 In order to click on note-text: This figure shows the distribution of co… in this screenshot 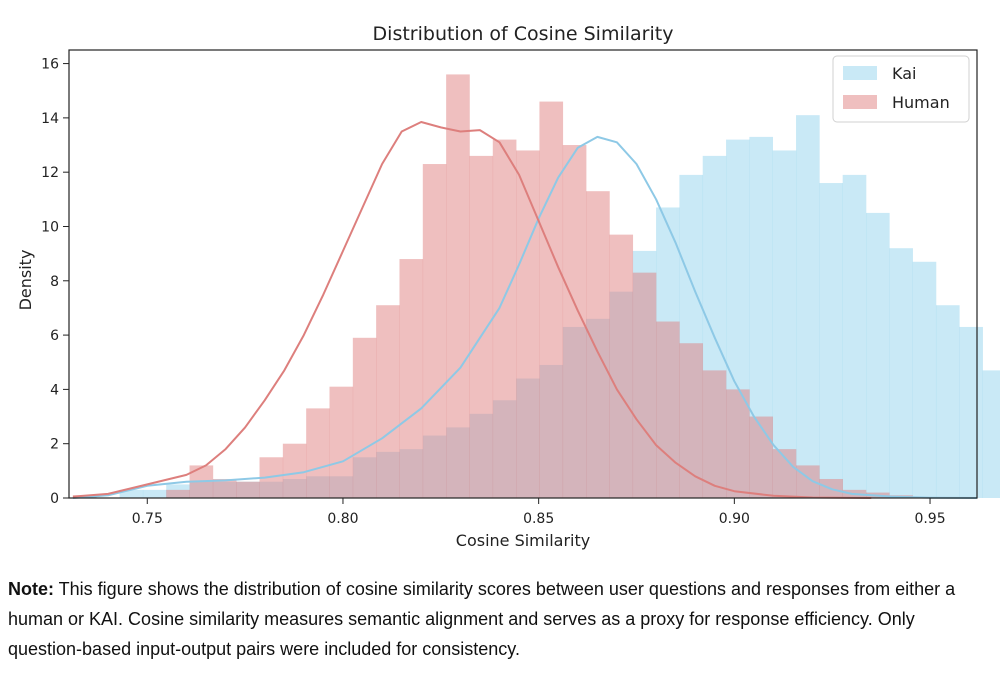, I will do `click(482, 619)`.